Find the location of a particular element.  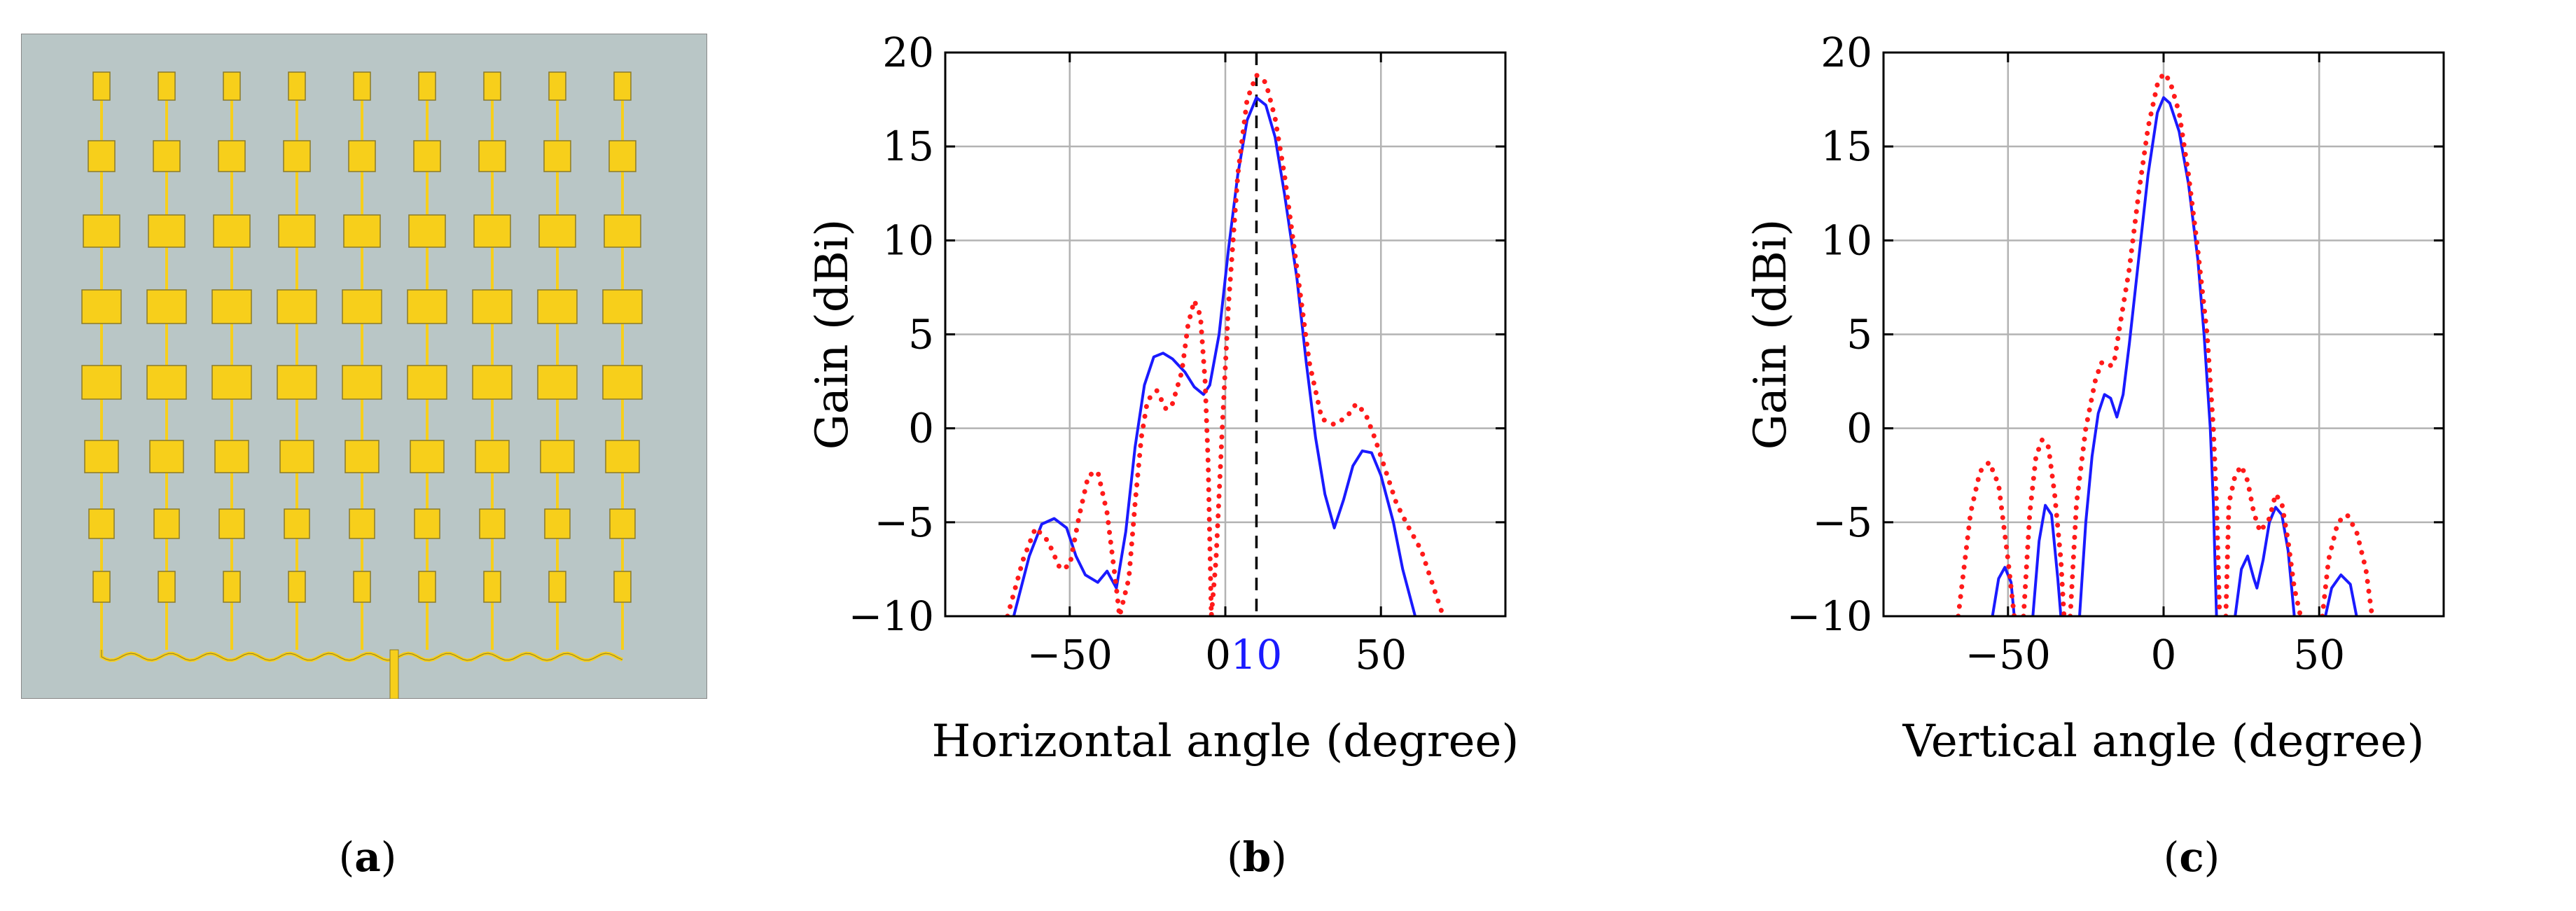

x-axis-label: Horizontal angle (degree) is located at coordinates (1225, 741).